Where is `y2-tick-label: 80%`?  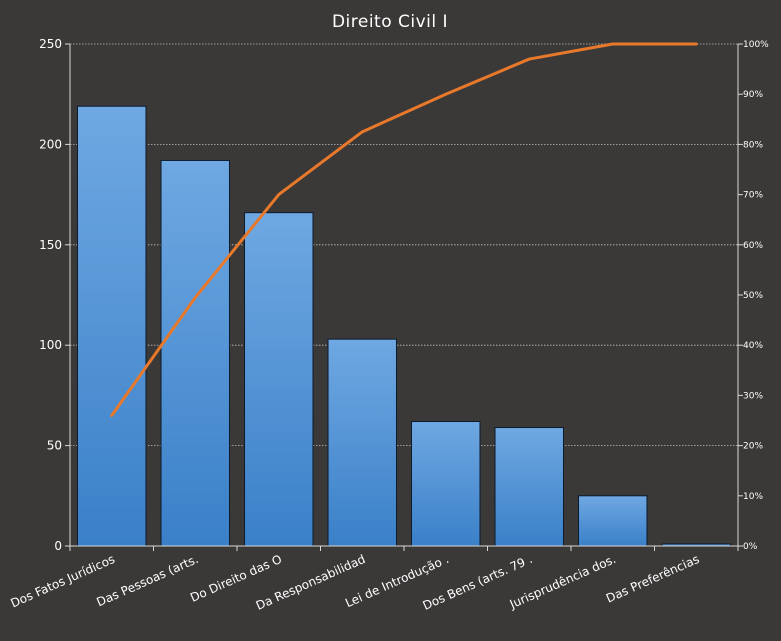
y2-tick-label: 80% is located at coordinates (753, 145).